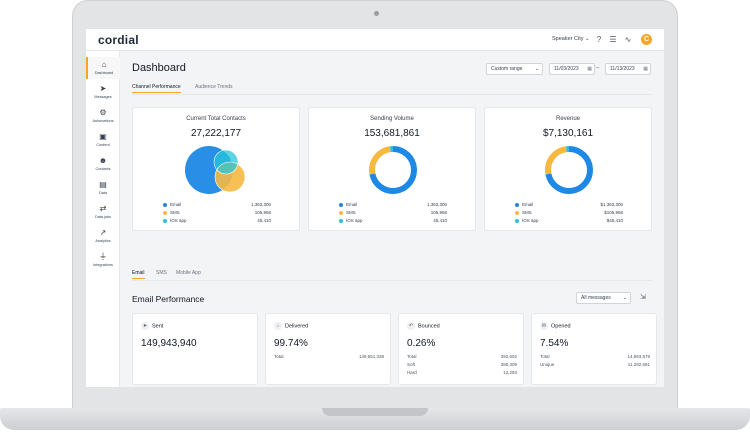 This screenshot has width=750, height=443. What do you see at coordinates (392, 133) in the screenshot?
I see `card-value: 153,681,861` at bounding box center [392, 133].